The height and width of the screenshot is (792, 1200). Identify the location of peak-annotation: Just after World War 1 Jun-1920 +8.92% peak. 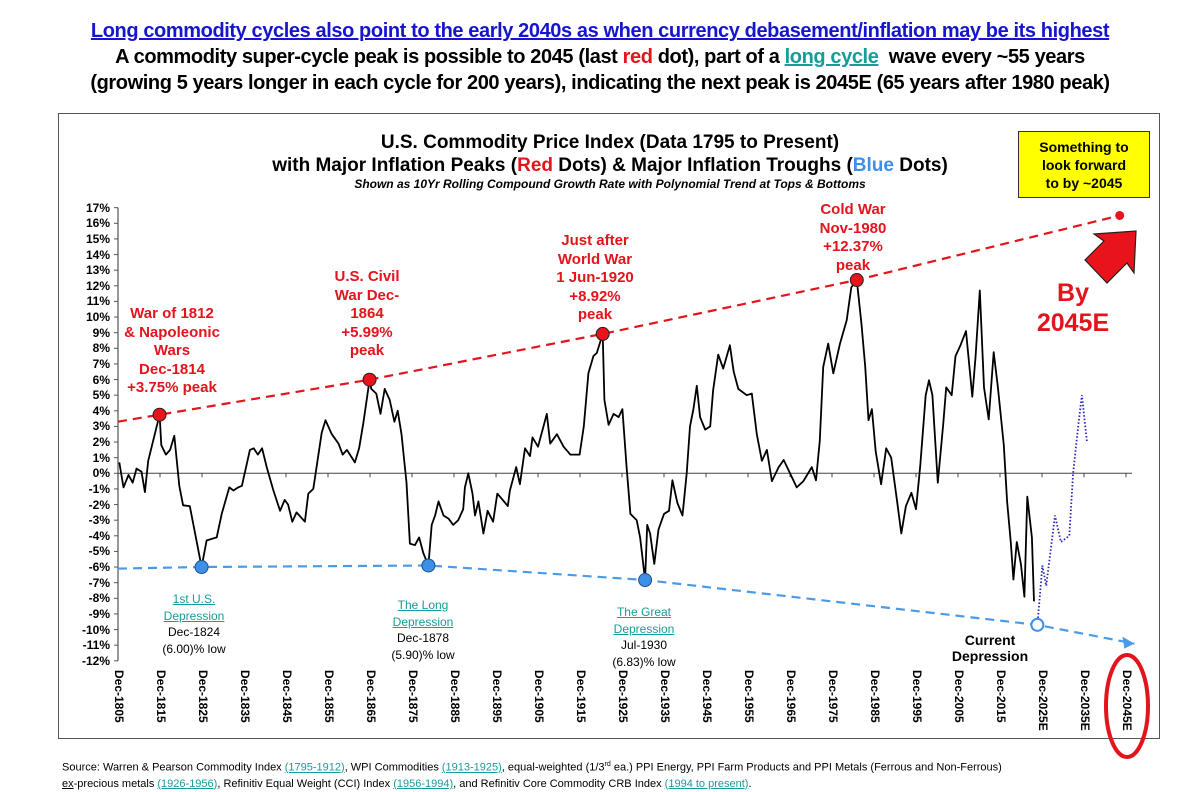
(595, 278).